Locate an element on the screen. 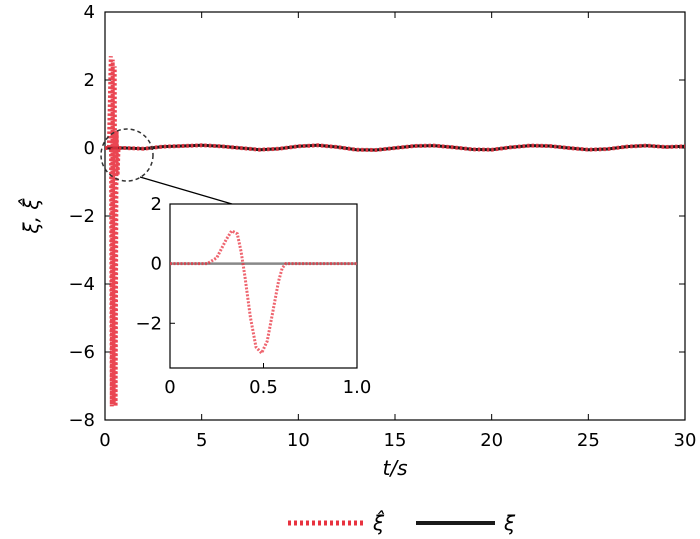 Image resolution: width=700 pixels, height=539 pixels. y-axis-label: ξ, ξ̂ is located at coordinates (30, 216).